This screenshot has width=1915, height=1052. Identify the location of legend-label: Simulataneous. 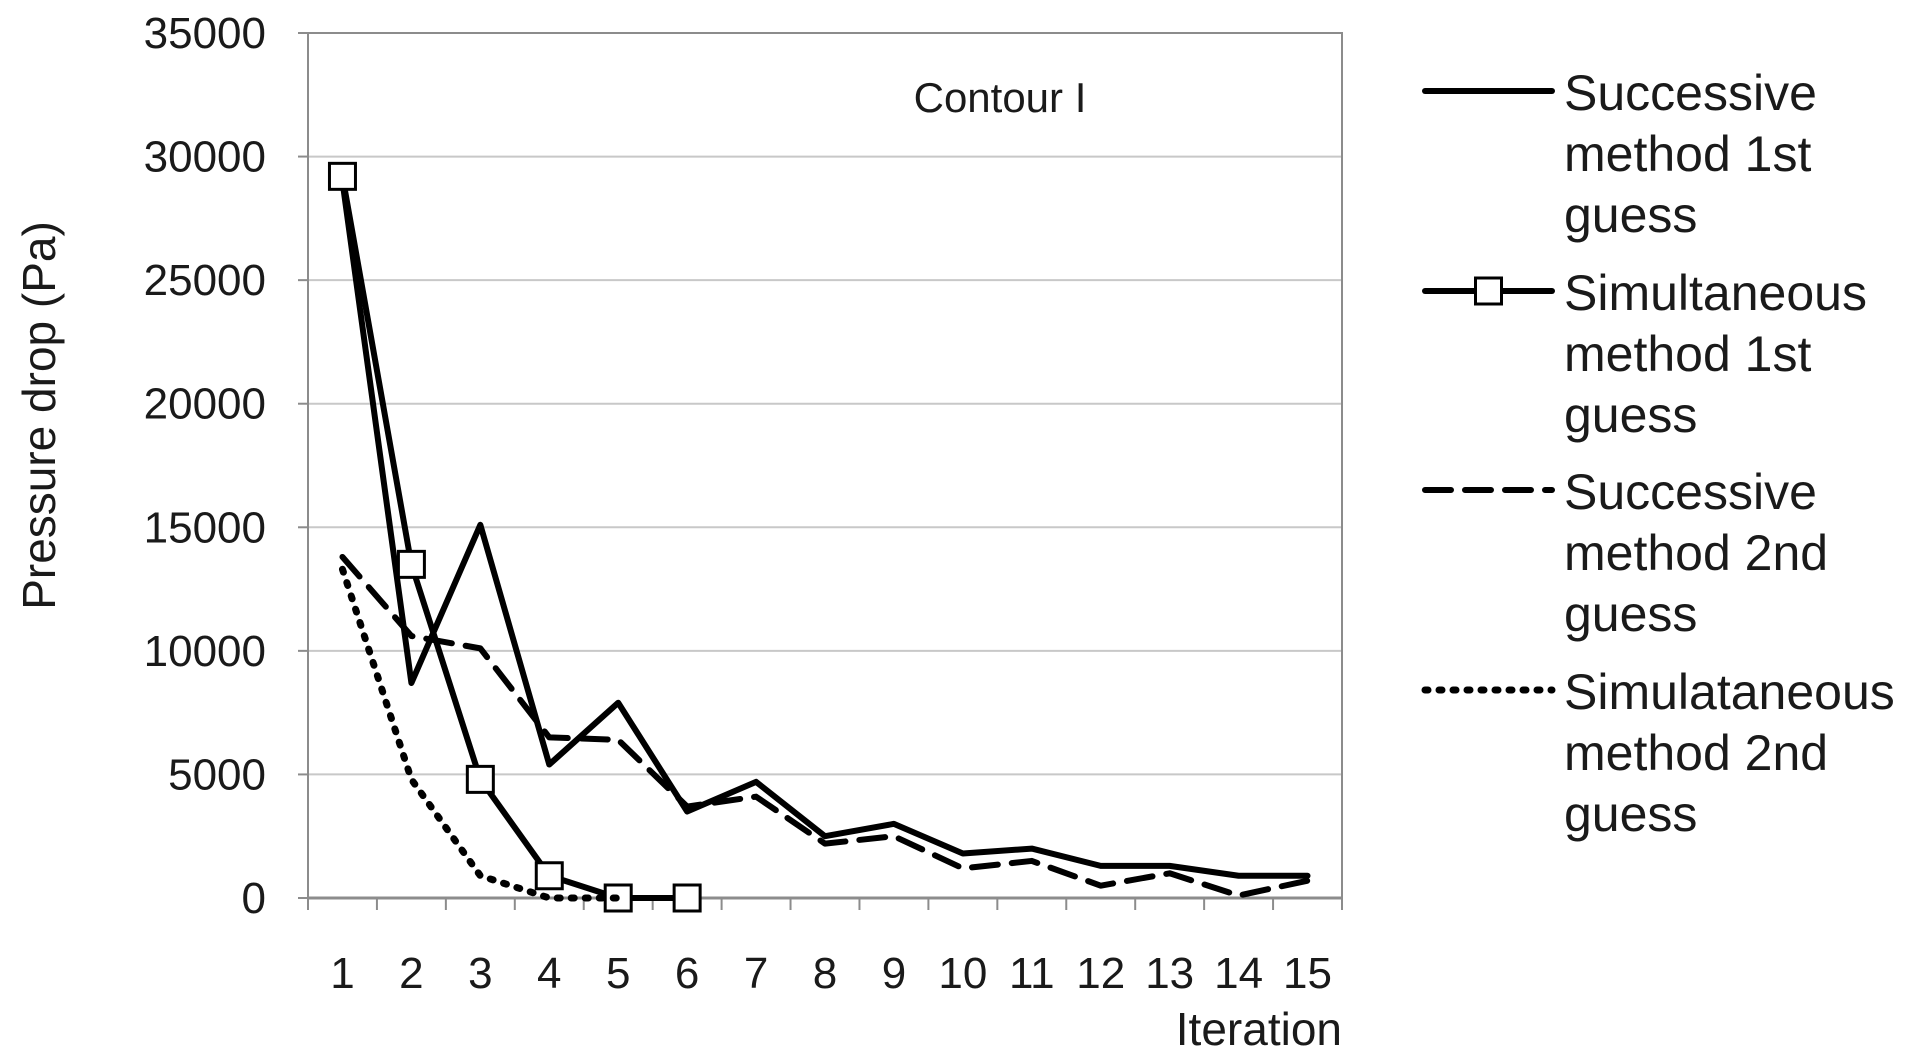
(1729, 692).